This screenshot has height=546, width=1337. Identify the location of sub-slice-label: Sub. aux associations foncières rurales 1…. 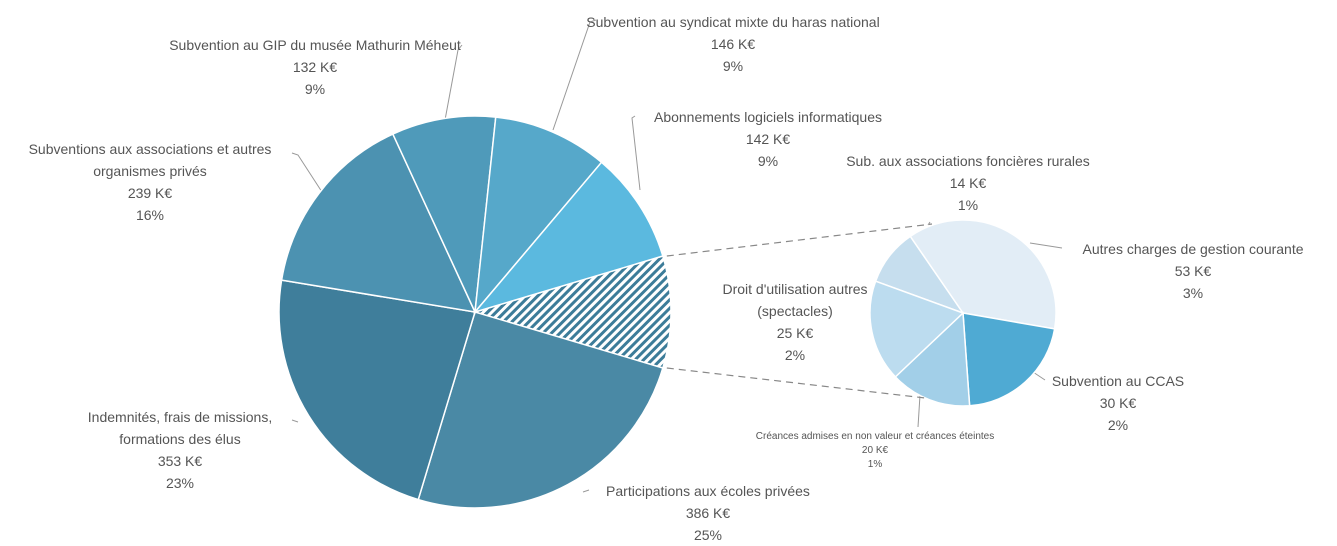
(968, 183).